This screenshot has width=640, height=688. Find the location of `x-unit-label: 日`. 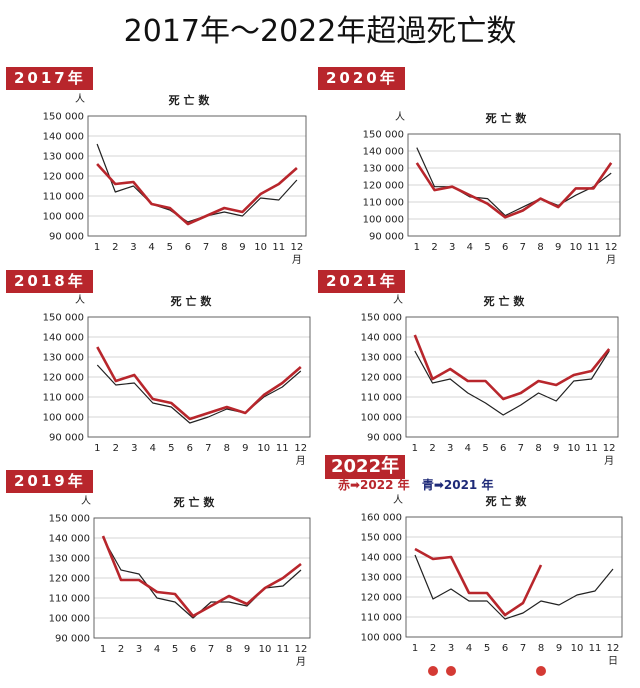

x-unit-label: 日 is located at coordinates (613, 661).